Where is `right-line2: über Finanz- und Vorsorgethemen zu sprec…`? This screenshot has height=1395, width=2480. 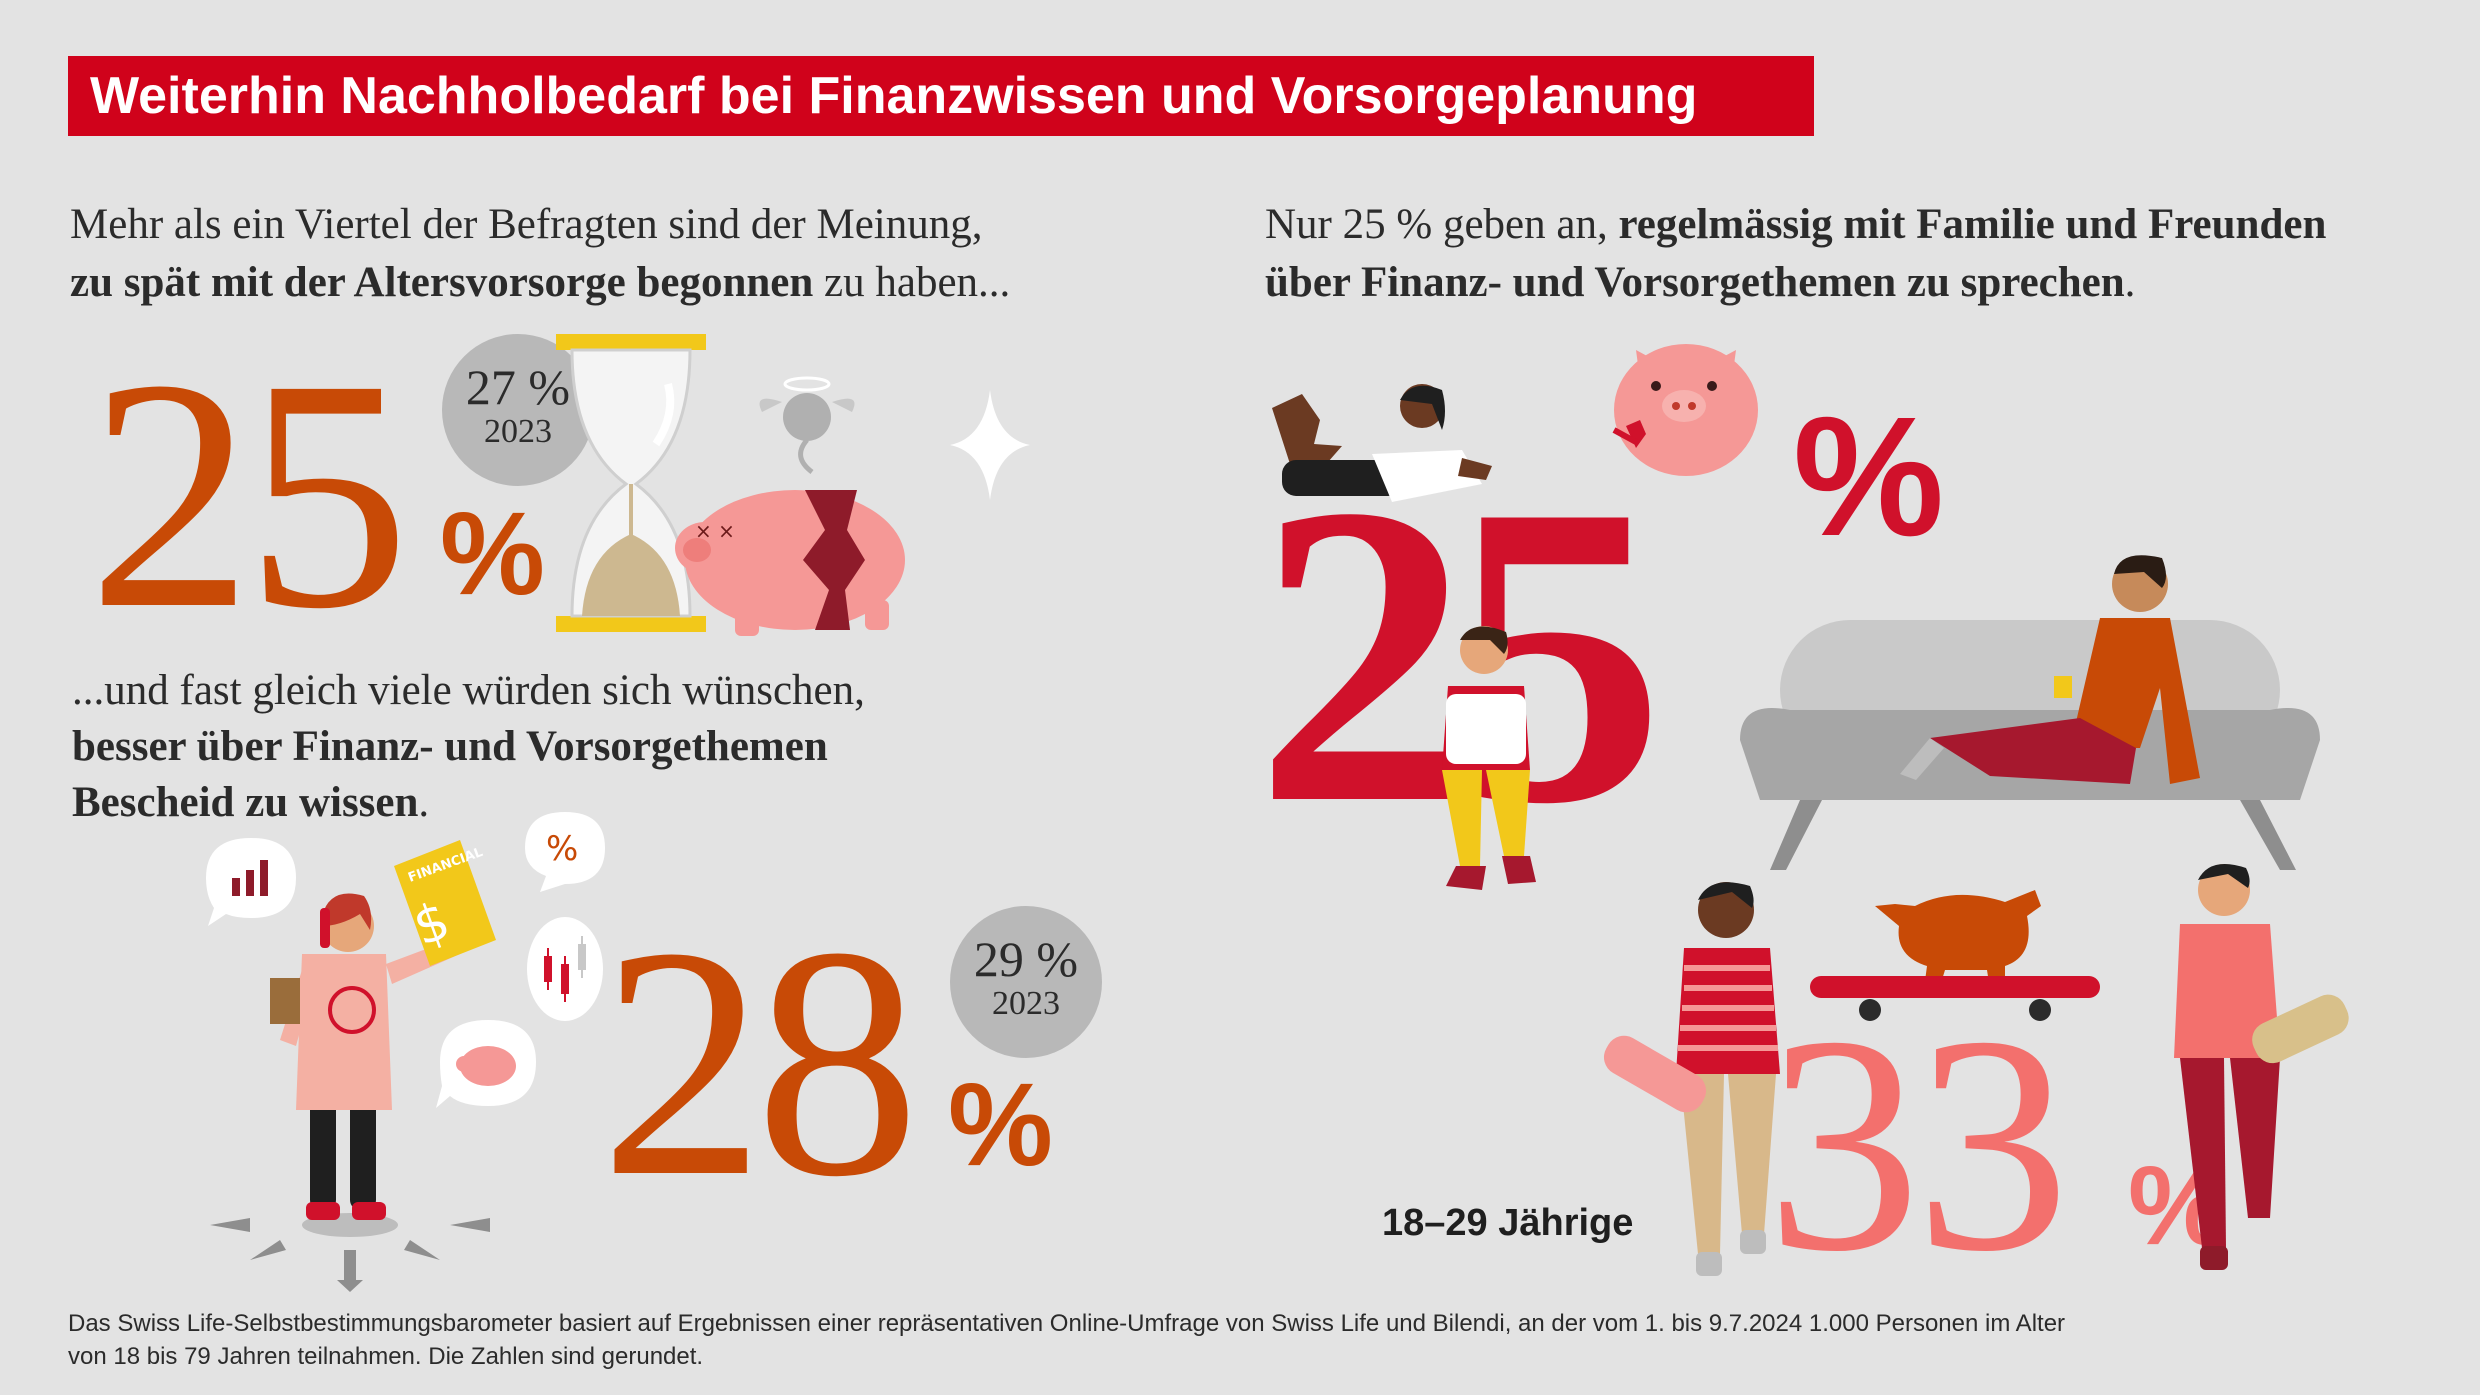 right-line2: über Finanz- und Vorsorgethemen zu sprec… is located at coordinates (1700, 283).